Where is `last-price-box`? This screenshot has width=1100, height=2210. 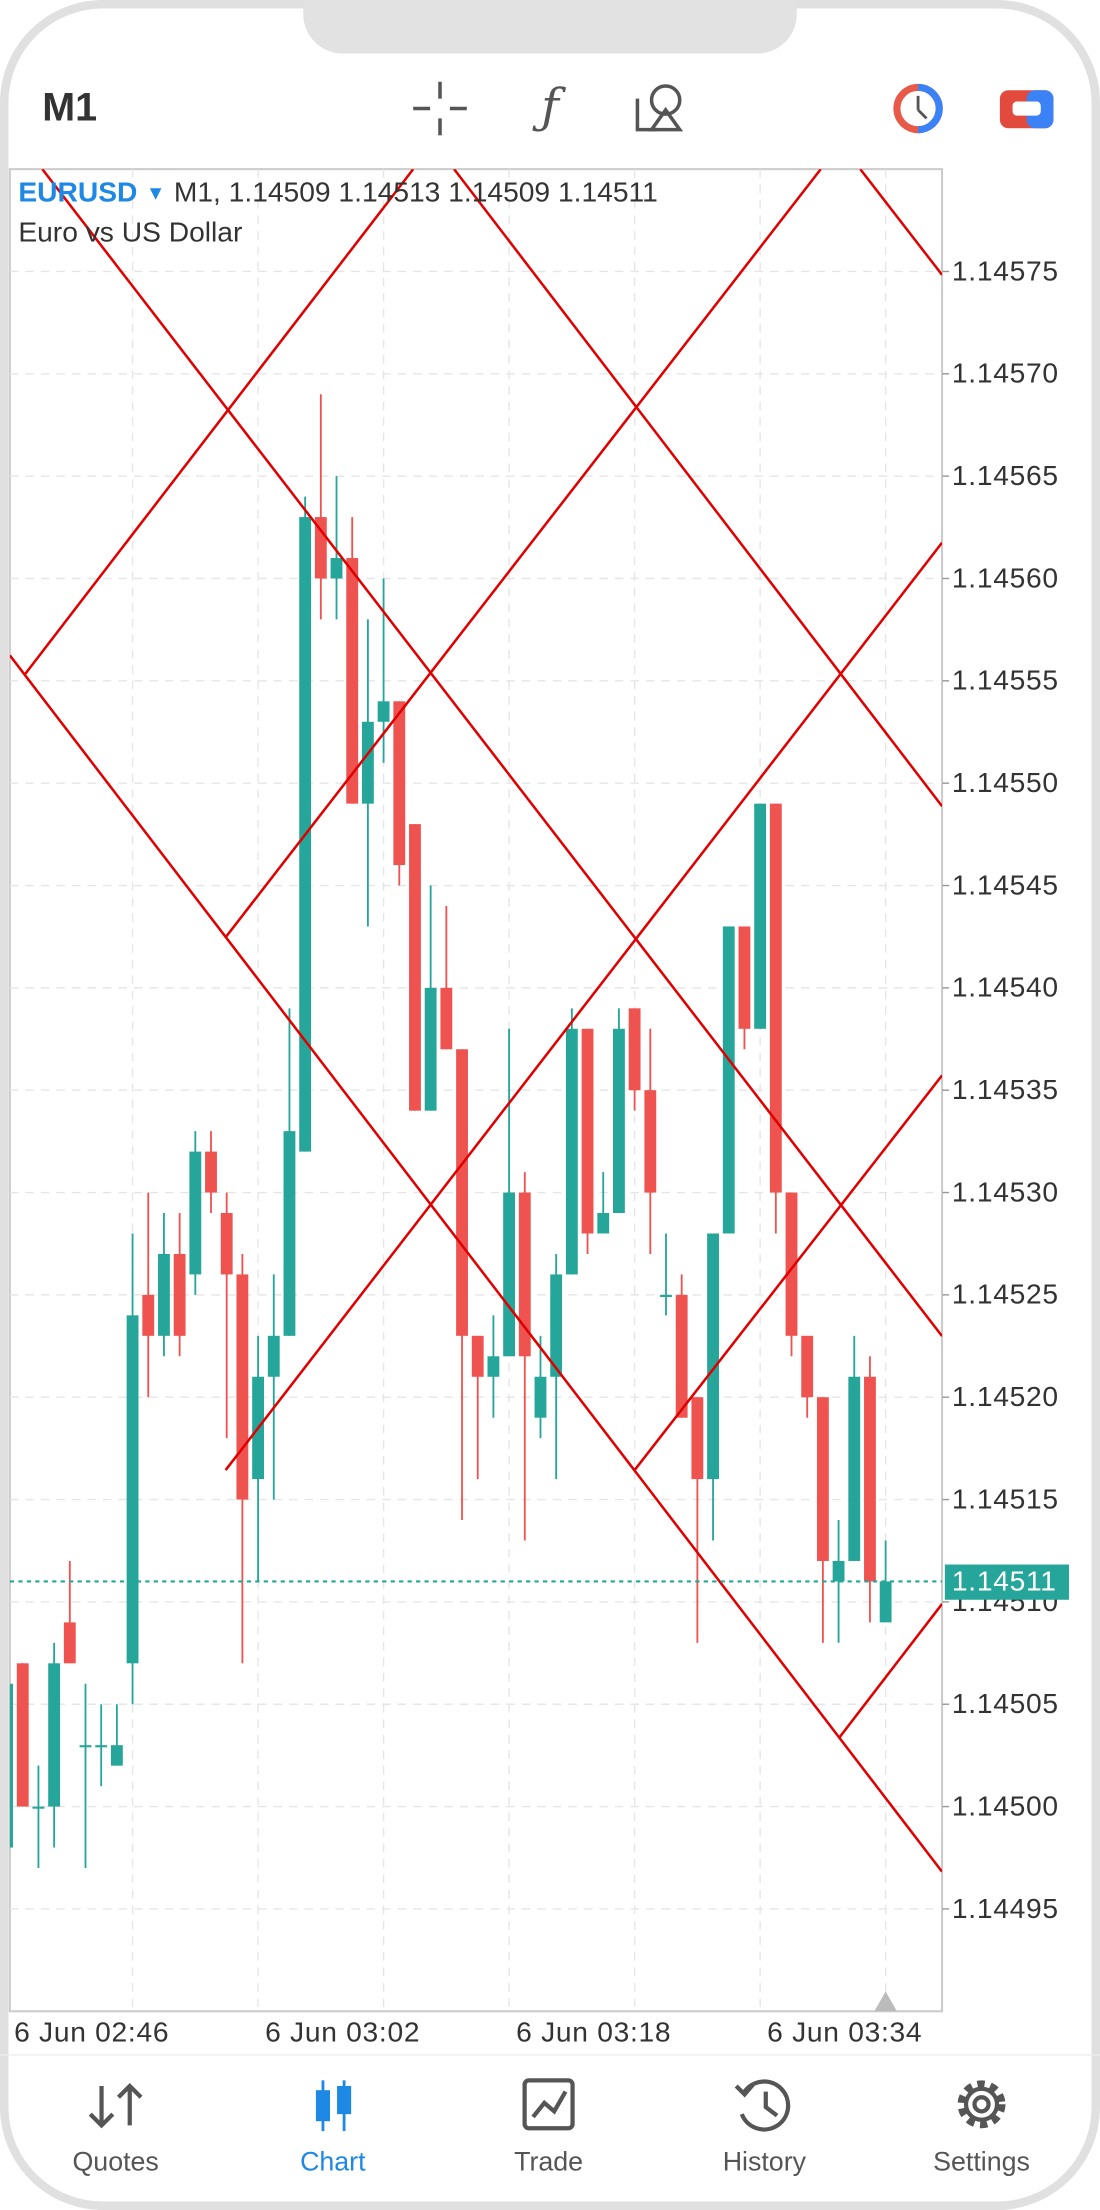
last-price-box is located at coordinates (1006, 1582).